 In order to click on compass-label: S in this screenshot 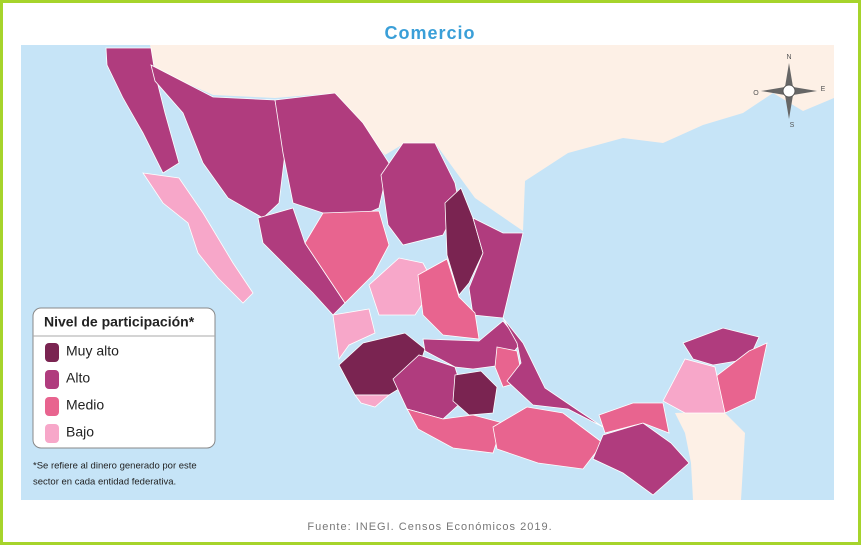, I will do `click(792, 125)`.